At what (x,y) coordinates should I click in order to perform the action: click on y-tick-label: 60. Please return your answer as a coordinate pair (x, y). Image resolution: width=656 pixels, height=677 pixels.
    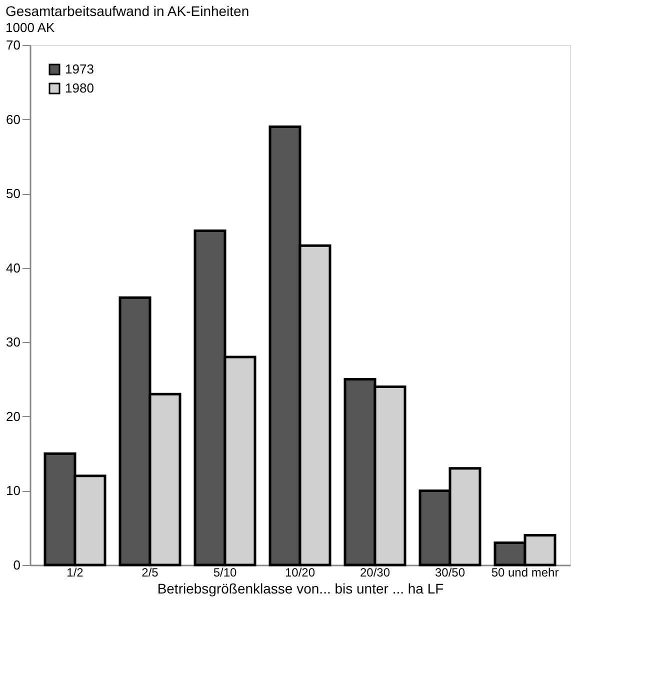
    Looking at the image, I should click on (13, 119).